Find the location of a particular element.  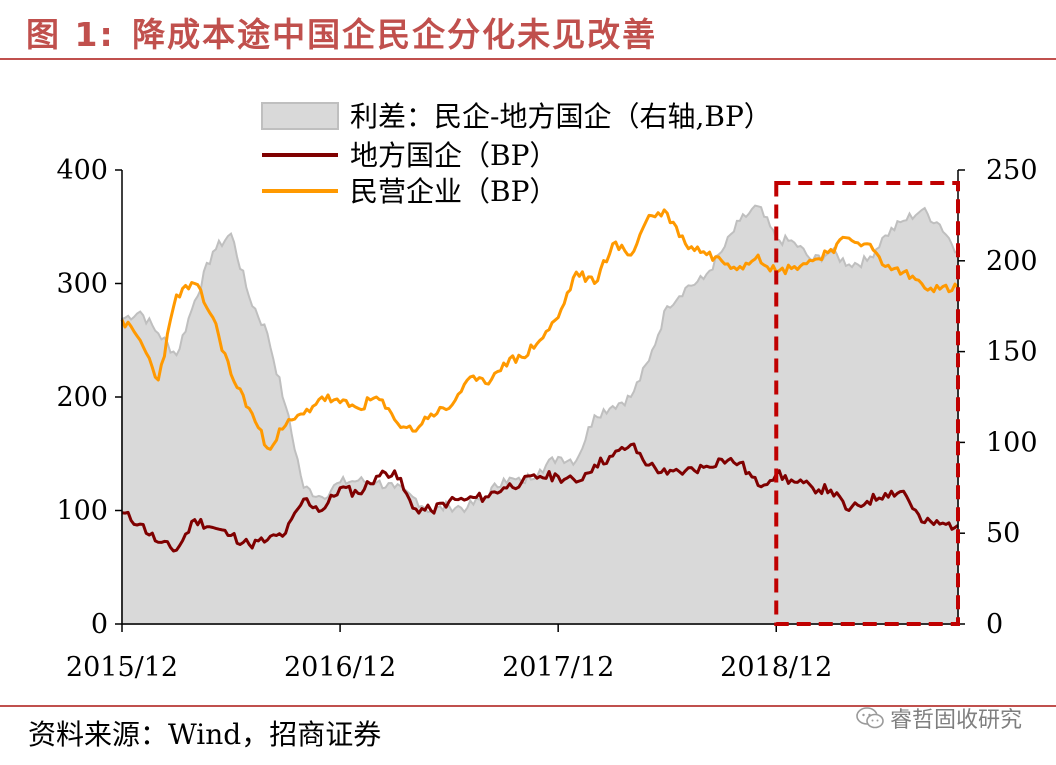

highlight-box is located at coordinates (867, 403).